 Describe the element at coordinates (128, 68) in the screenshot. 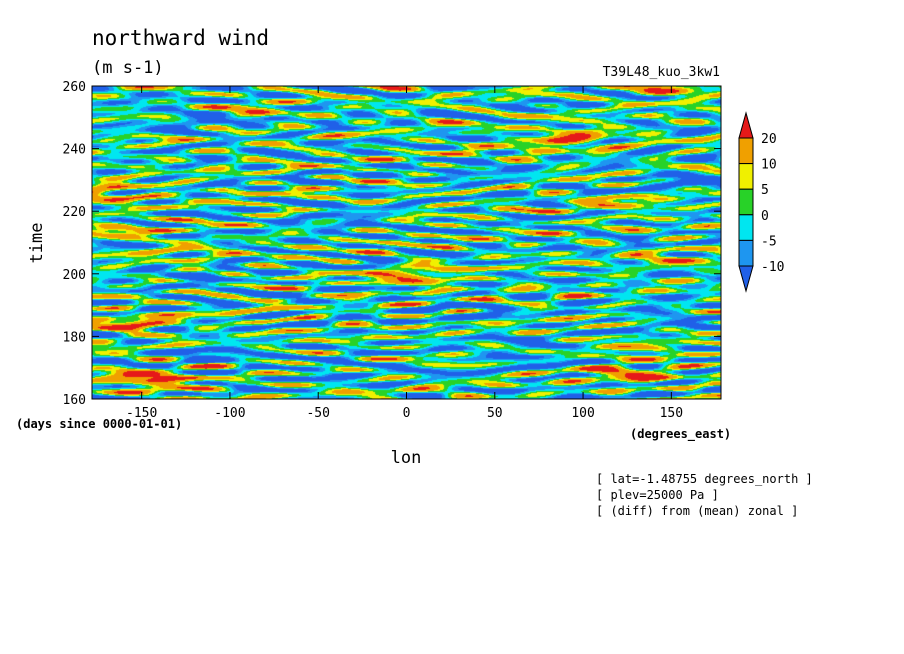

I see `chart-units: (m s-1)` at that location.